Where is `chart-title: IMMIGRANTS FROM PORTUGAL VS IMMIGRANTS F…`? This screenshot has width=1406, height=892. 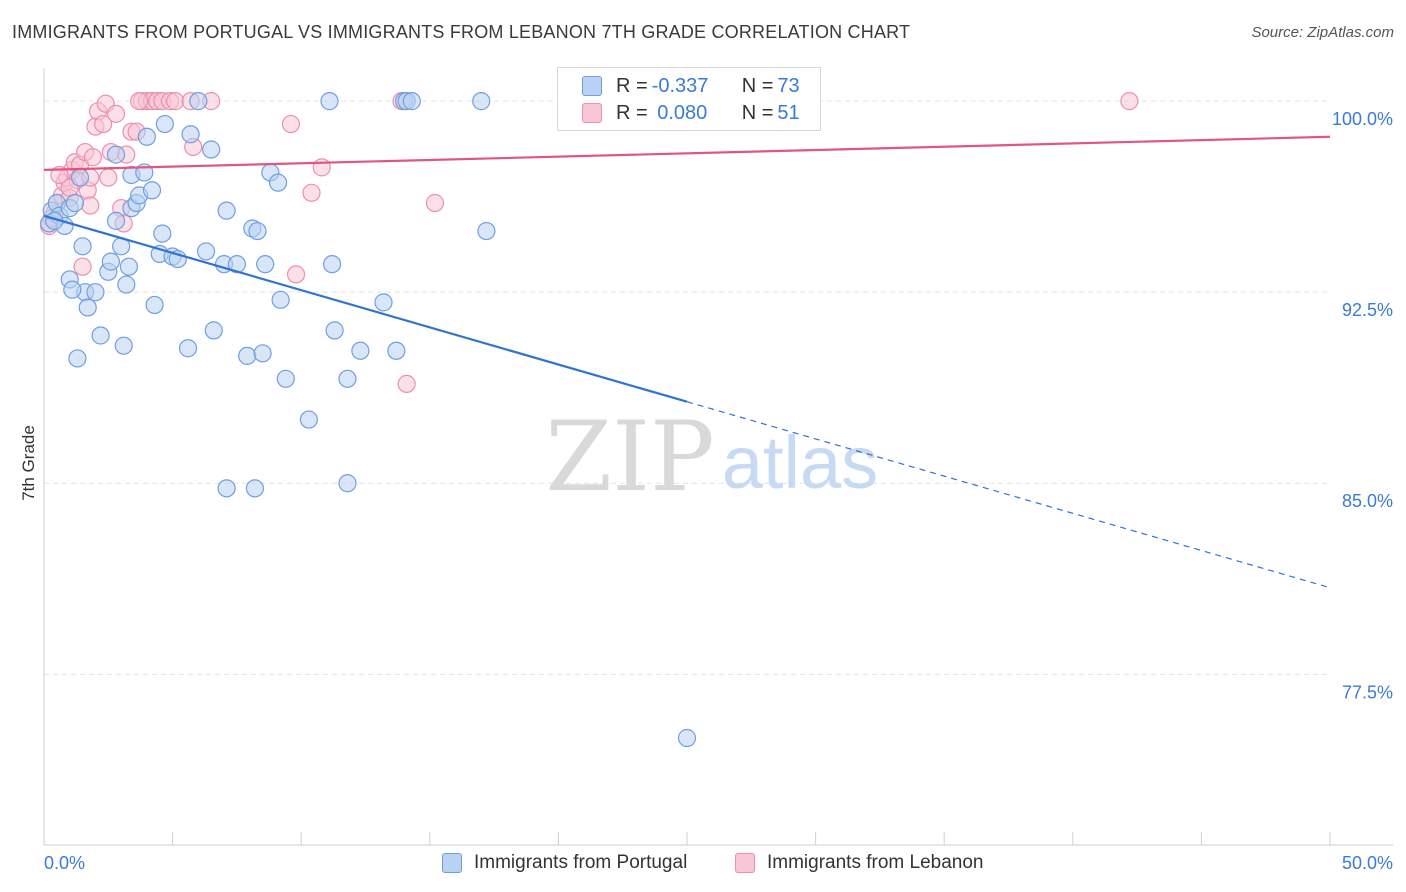
chart-title: IMMIGRANTS FROM PORTUGAL VS IMMIGRANTS F… is located at coordinates (461, 32).